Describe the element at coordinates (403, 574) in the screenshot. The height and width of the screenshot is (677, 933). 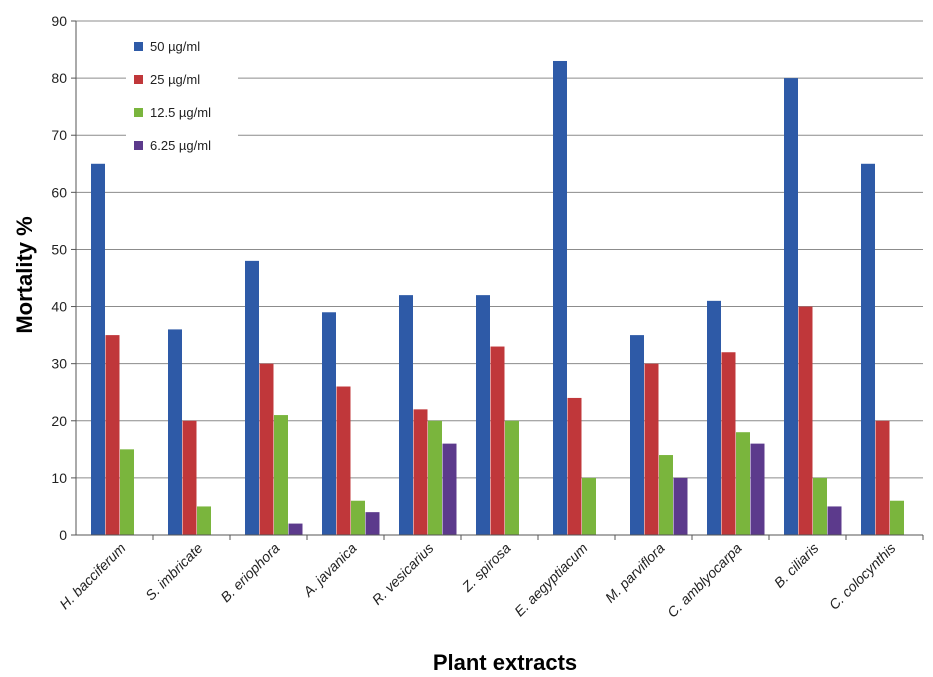
I see `x-category-label: R. vesicarius` at that location.